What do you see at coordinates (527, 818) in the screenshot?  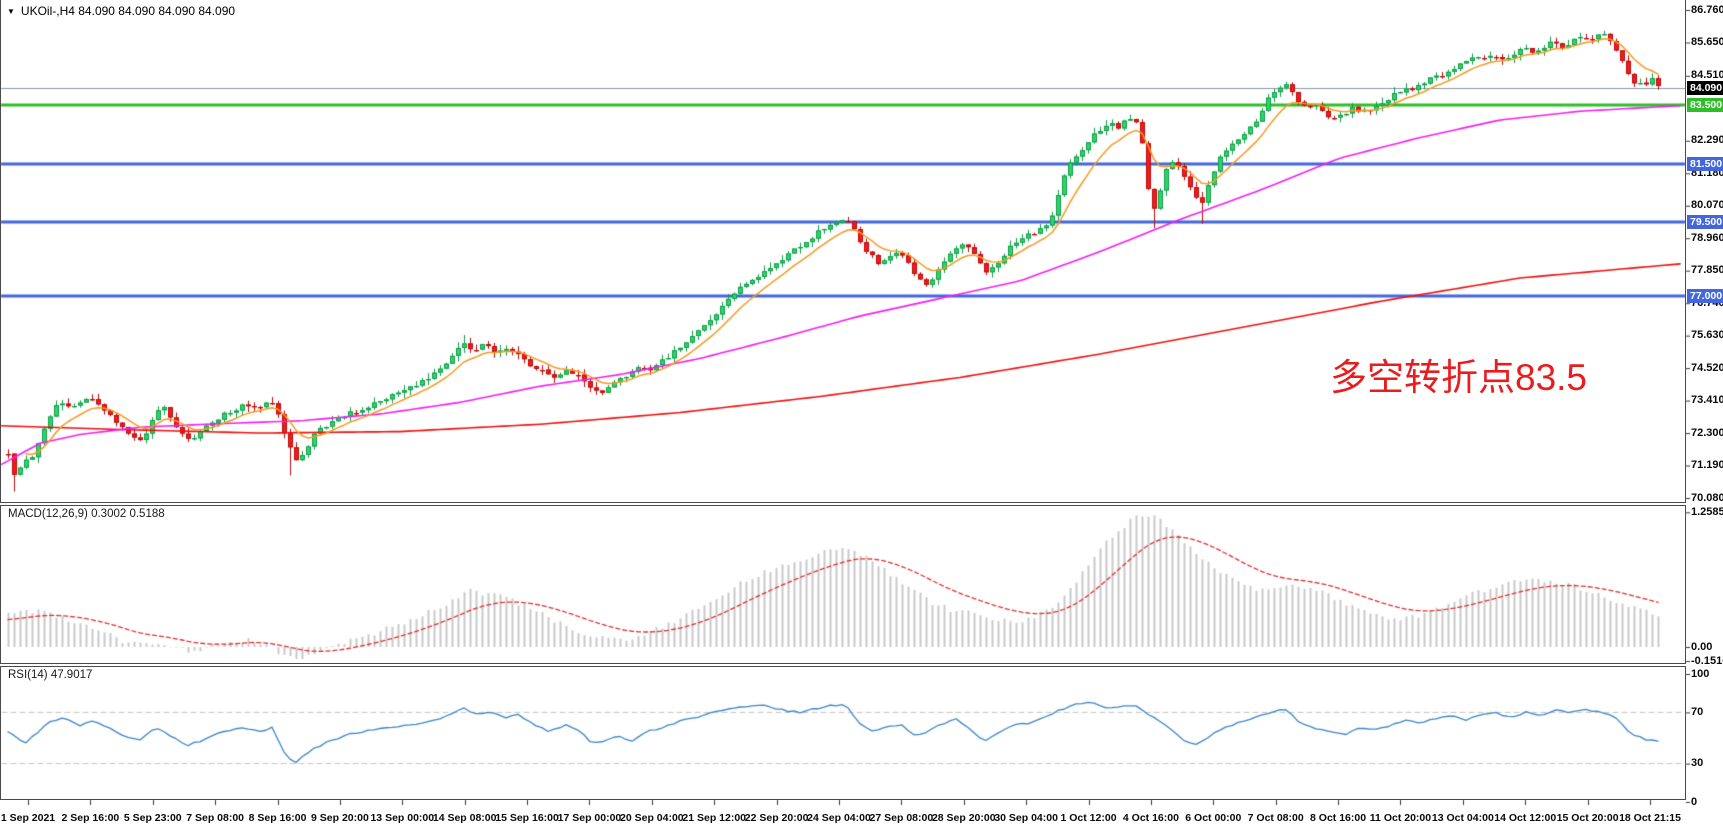 I see `time-axis-label: 15 Sep 16:00` at bounding box center [527, 818].